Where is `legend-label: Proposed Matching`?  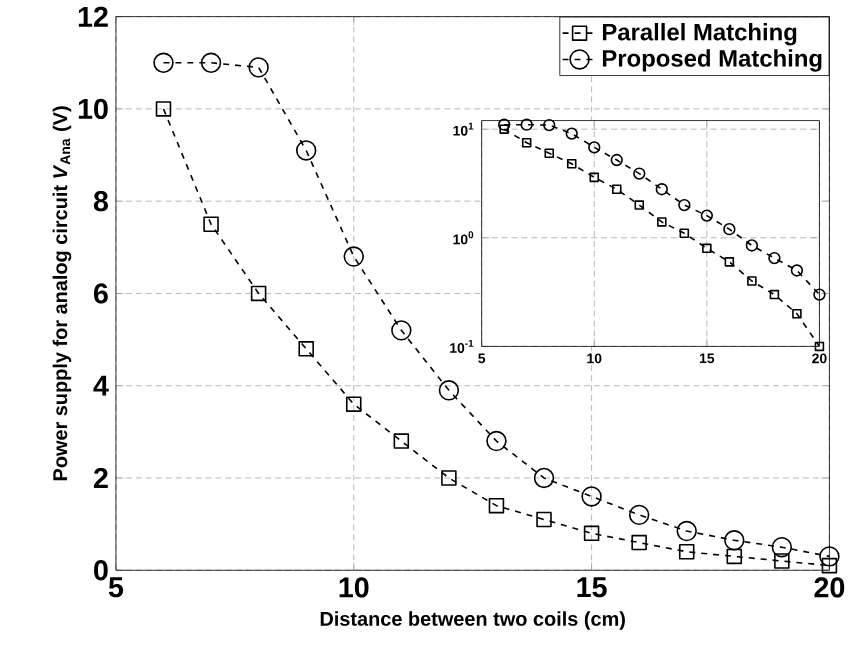
legend-label: Proposed Matching is located at coordinates (712, 60).